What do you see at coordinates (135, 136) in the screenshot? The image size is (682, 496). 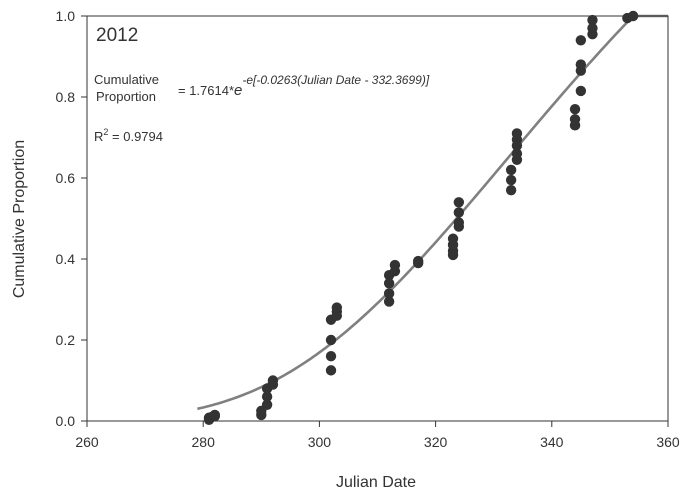 I see `r2-value: = 0.9794` at bounding box center [135, 136].